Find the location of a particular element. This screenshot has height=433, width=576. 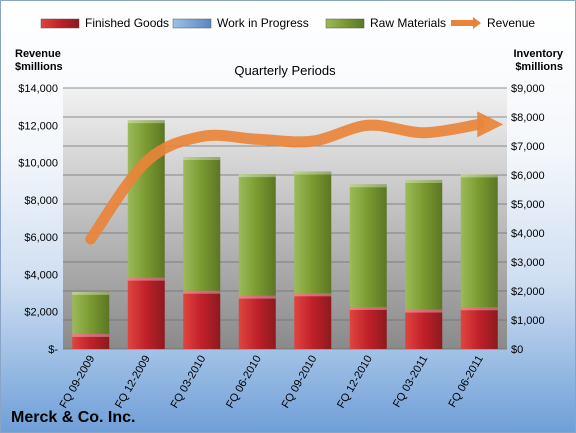

category-label: FQ 09-2009 is located at coordinates (78, 382).